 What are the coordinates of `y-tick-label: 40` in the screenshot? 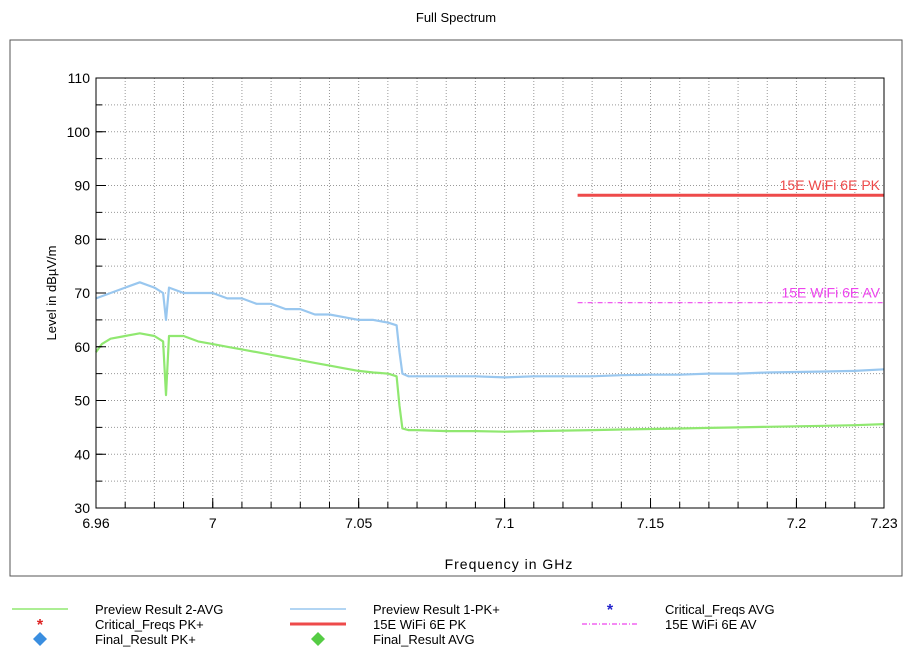 It's located at (82, 454).